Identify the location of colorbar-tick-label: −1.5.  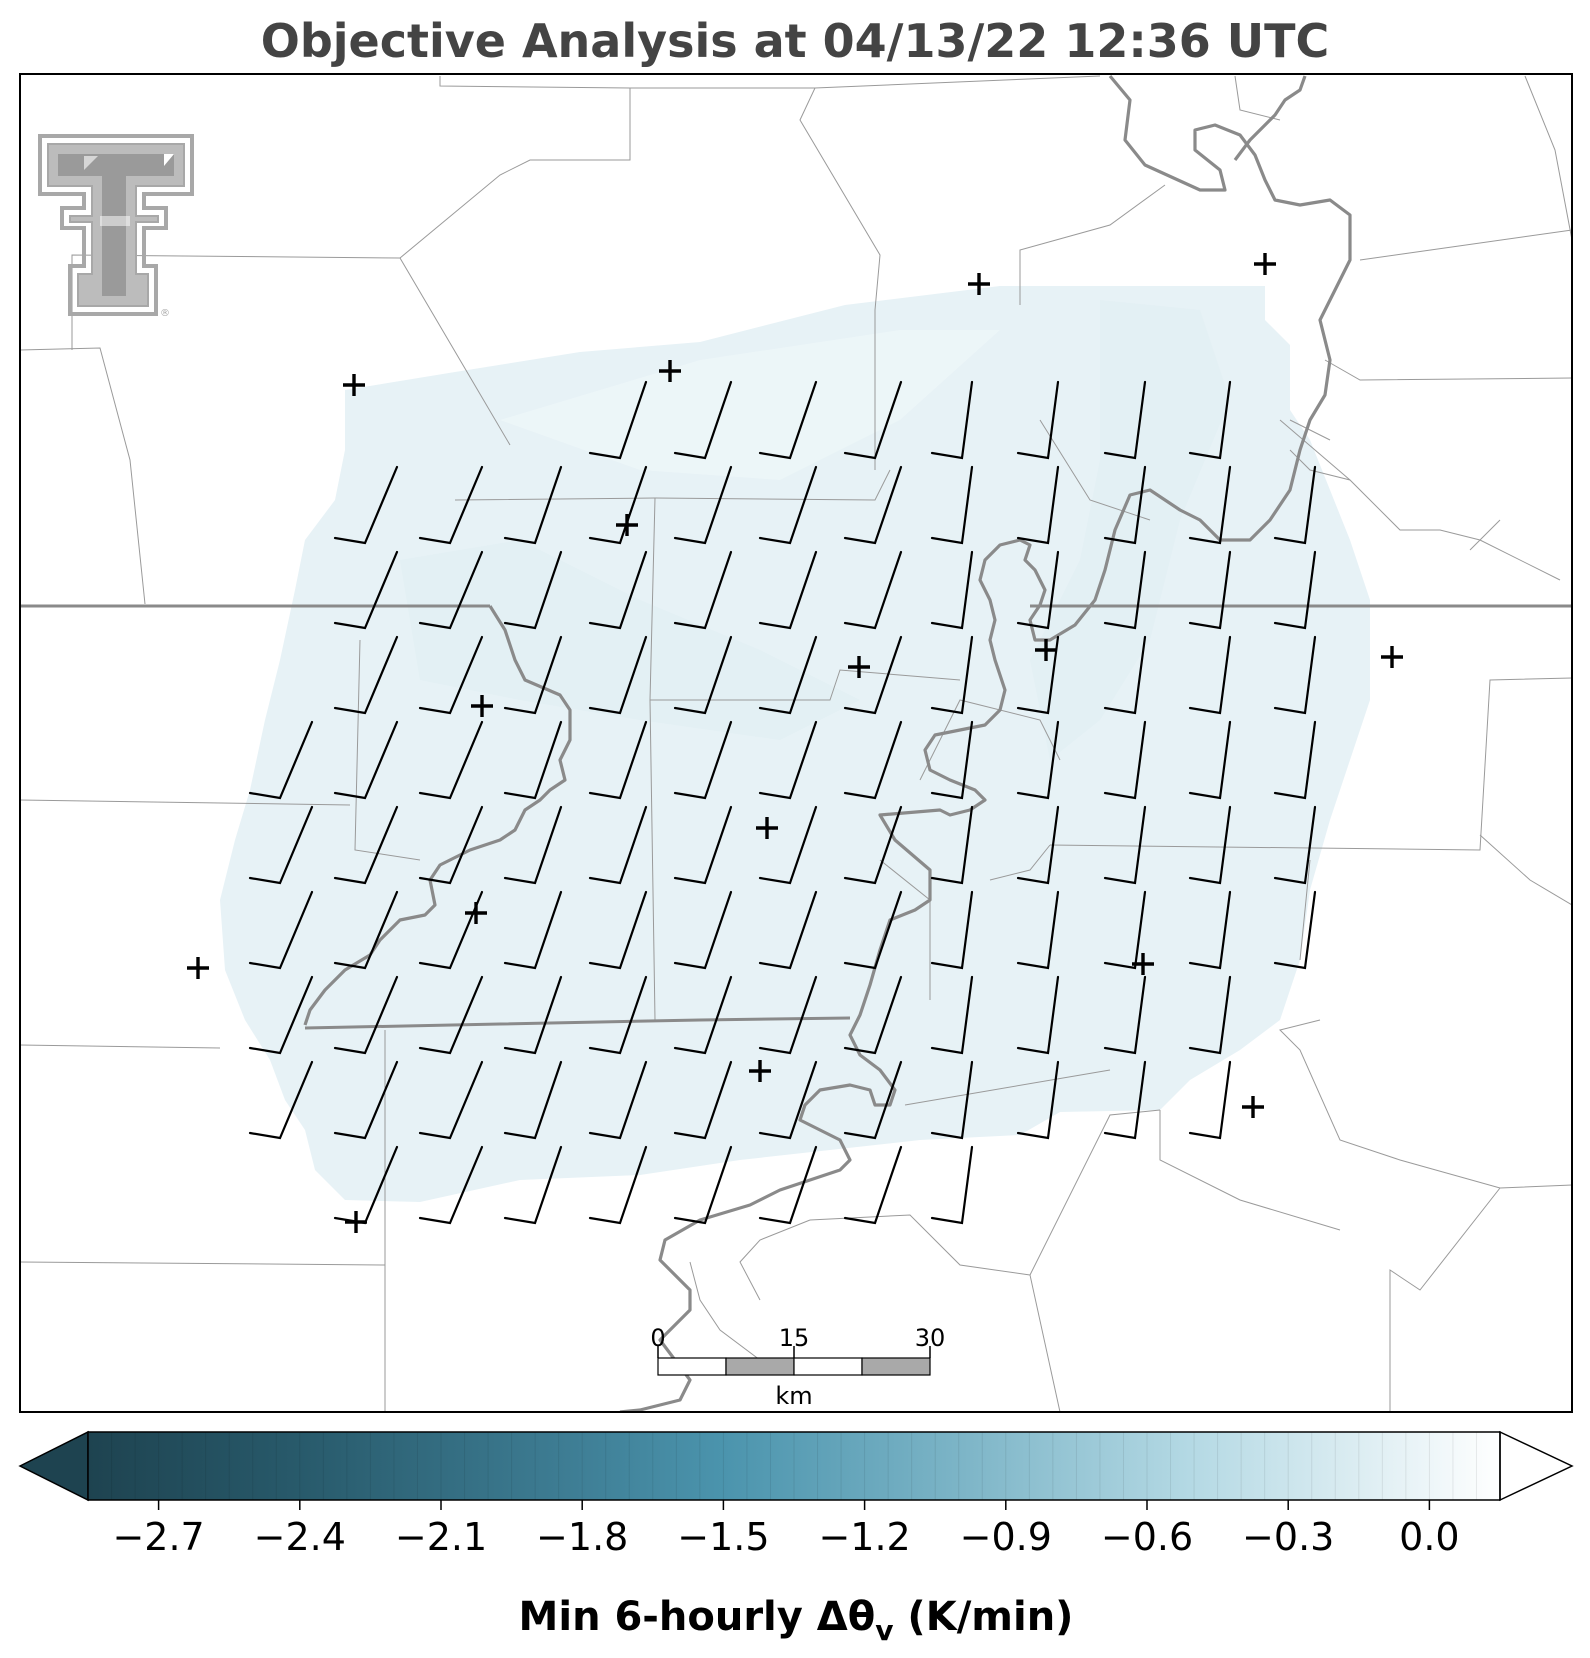
(723, 1537).